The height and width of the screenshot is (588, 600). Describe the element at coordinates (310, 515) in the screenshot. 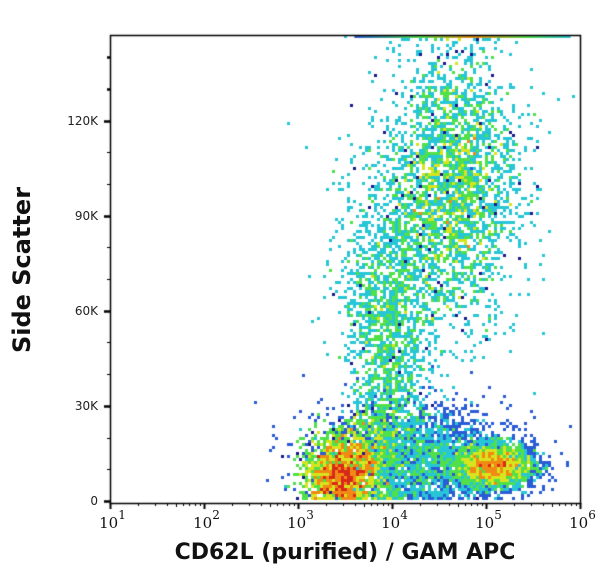

I see `x-tick-exponent: 3` at that location.